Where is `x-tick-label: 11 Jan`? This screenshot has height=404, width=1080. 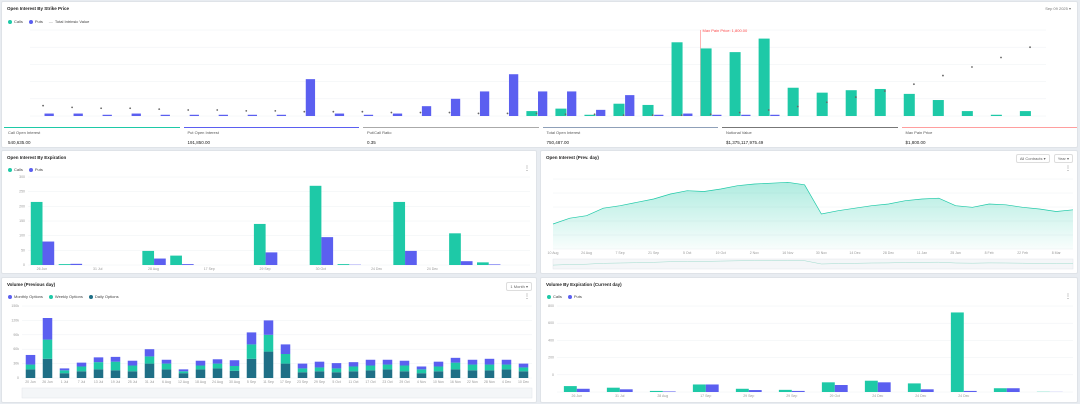
x-tick-label: 11 Jan is located at coordinates (922, 253).